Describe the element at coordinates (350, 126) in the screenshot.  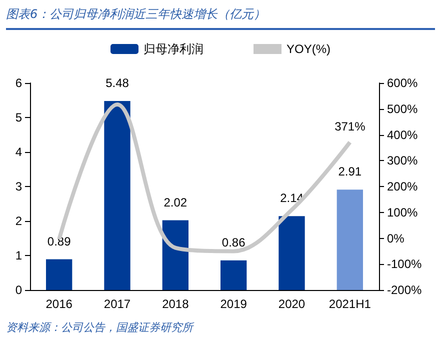
I see `data-label: 371%` at that location.